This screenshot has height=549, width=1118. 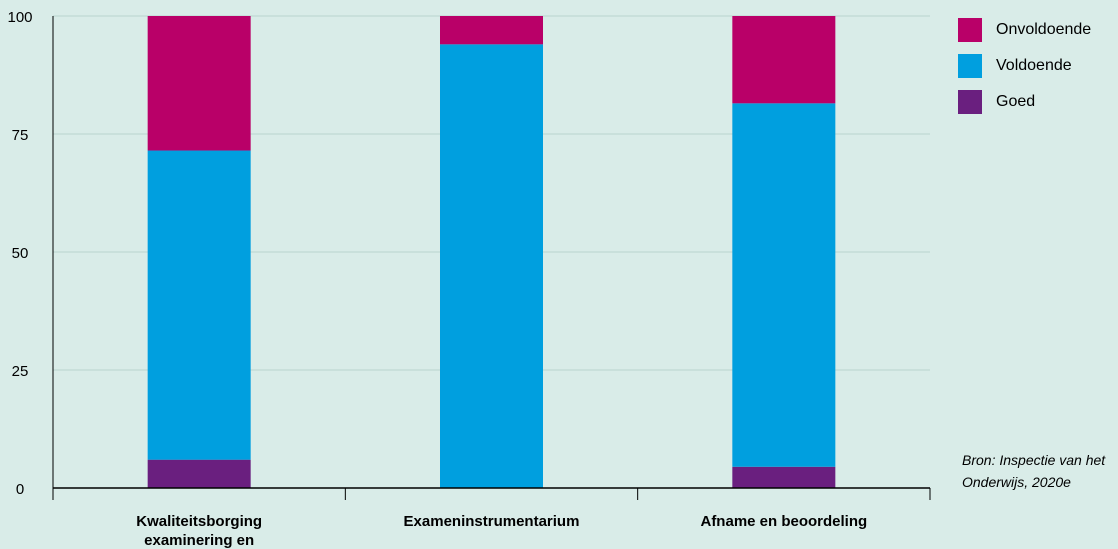 What do you see at coordinates (492, 521) in the screenshot?
I see `x-category-label-2: Exameninstrumentarium` at bounding box center [492, 521].